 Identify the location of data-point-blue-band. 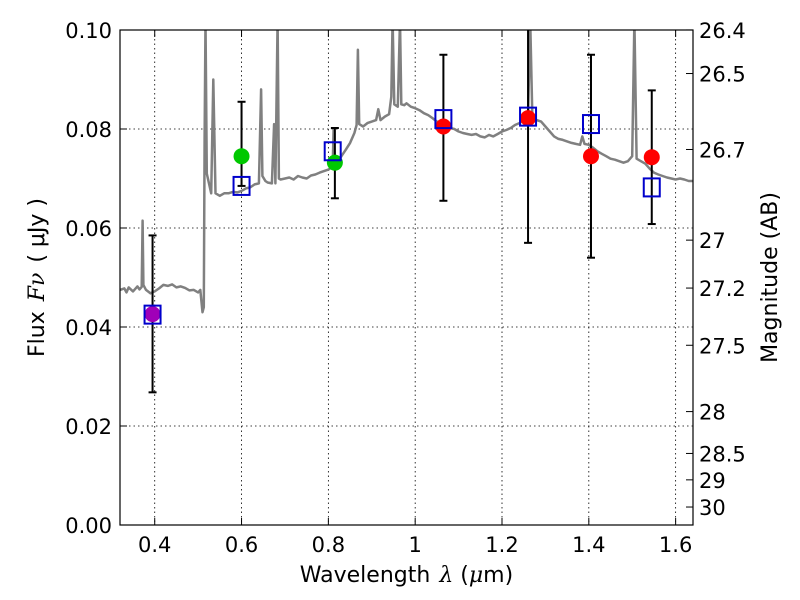
(152, 314).